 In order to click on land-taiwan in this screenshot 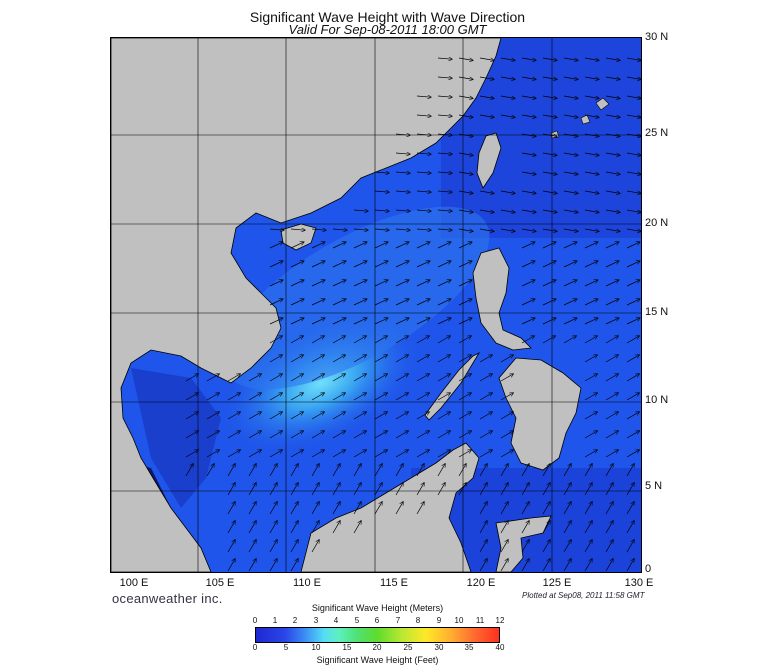, I will do `click(489, 160)`.